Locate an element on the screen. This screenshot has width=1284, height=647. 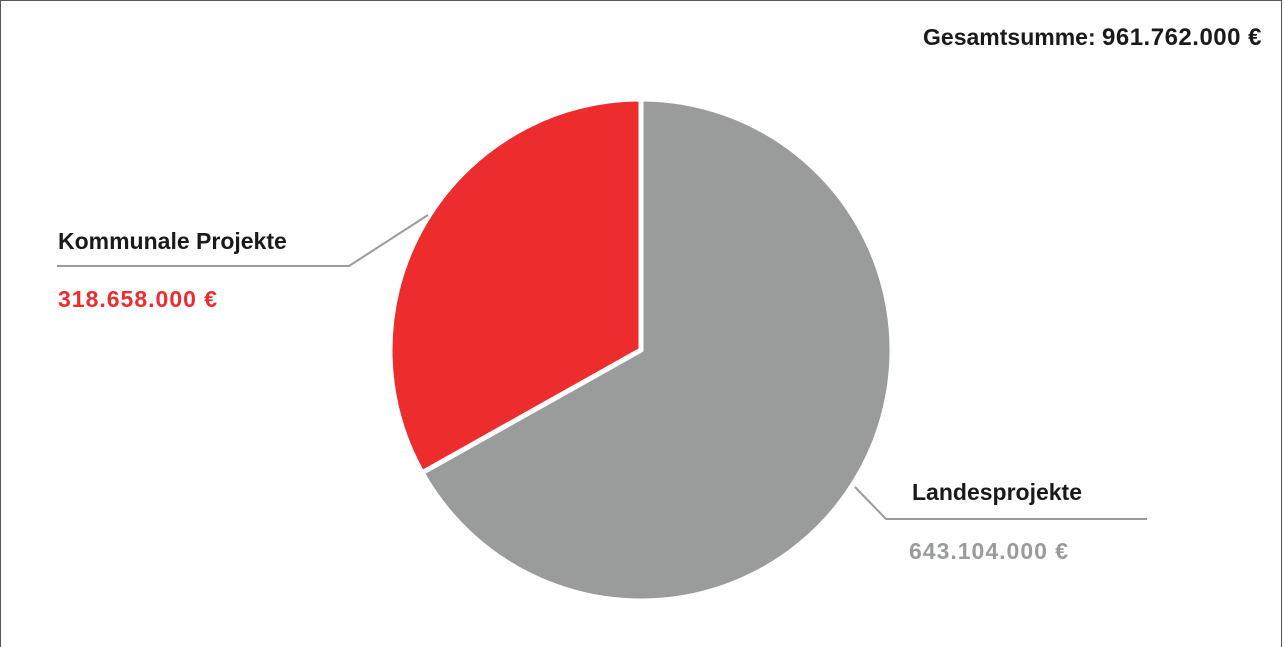
leader-line-landesprojekte is located at coordinates (1000, 503).